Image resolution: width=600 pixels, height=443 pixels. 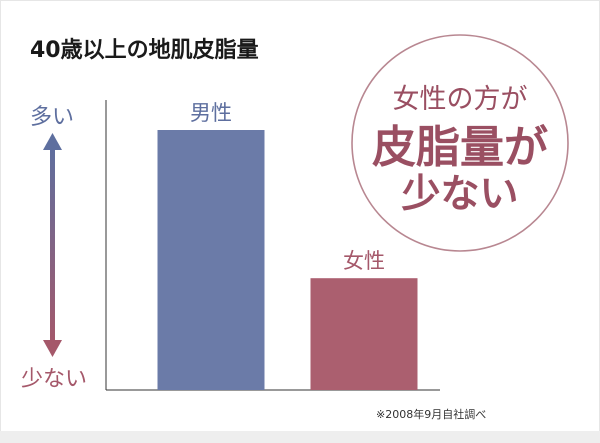 What do you see at coordinates (431, 414) in the screenshot?
I see `source-note: ※2008年9月自社調べ` at bounding box center [431, 414].